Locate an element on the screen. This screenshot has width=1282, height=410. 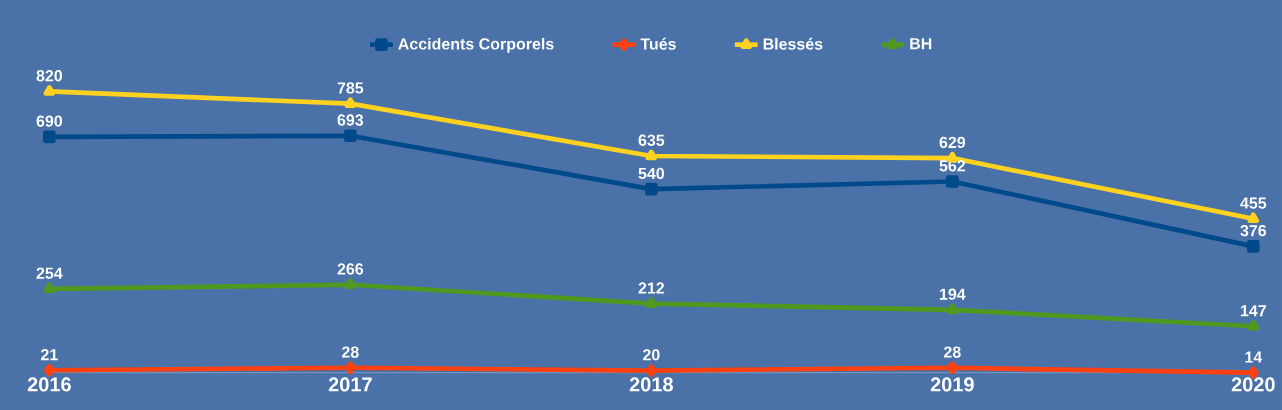
data-label: 212 is located at coordinates (651, 288).